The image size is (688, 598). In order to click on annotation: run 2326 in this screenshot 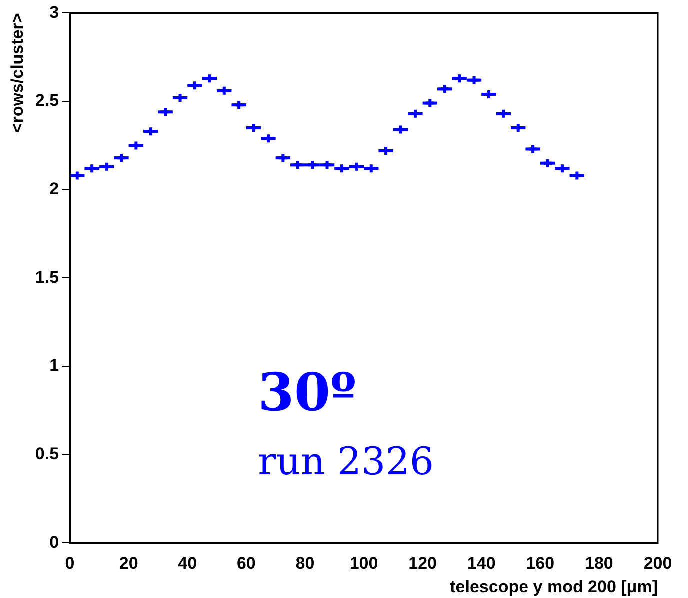, I will do `click(346, 461)`.